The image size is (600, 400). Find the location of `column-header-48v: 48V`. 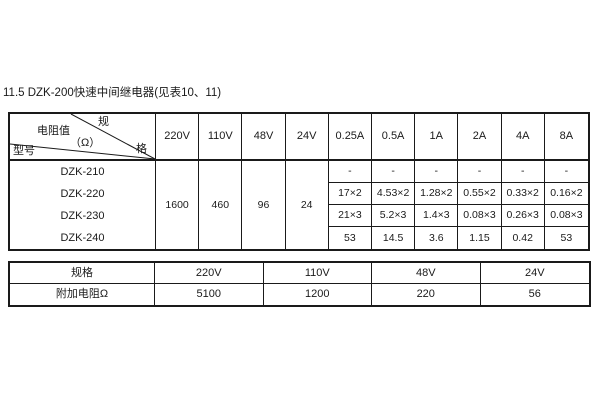

column-header-48v: 48V is located at coordinates (264, 137).